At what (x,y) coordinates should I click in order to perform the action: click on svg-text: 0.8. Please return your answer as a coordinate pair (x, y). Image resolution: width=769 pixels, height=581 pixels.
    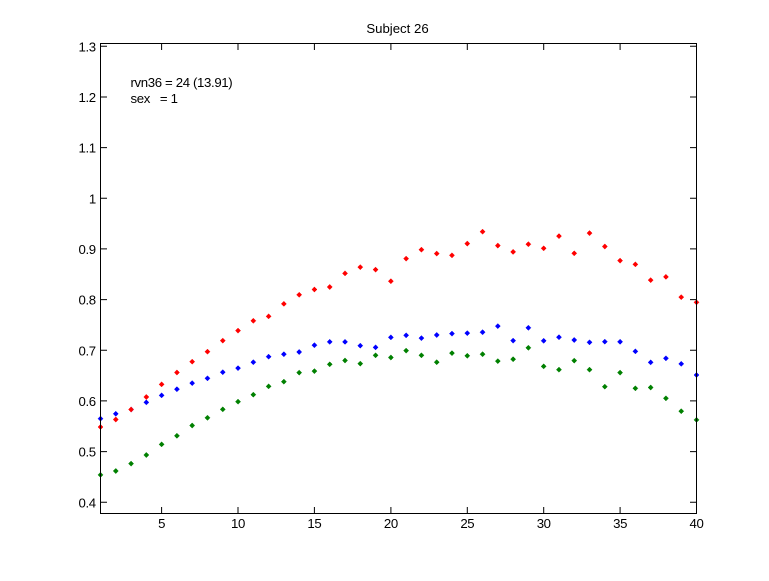
    Looking at the image, I should click on (87, 300).